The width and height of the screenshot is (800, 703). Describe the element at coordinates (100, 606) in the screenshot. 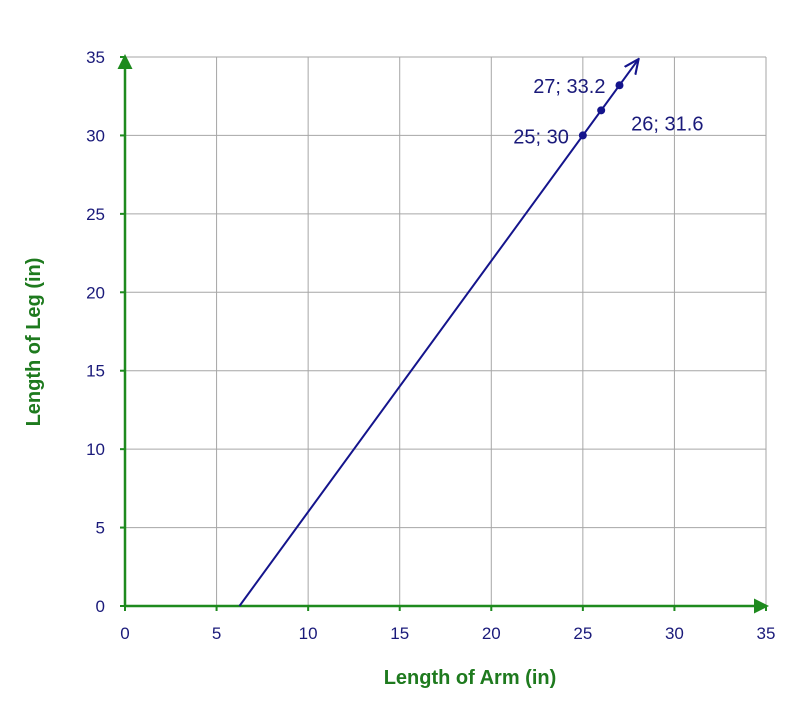

I see `y-tick-label: 0` at that location.